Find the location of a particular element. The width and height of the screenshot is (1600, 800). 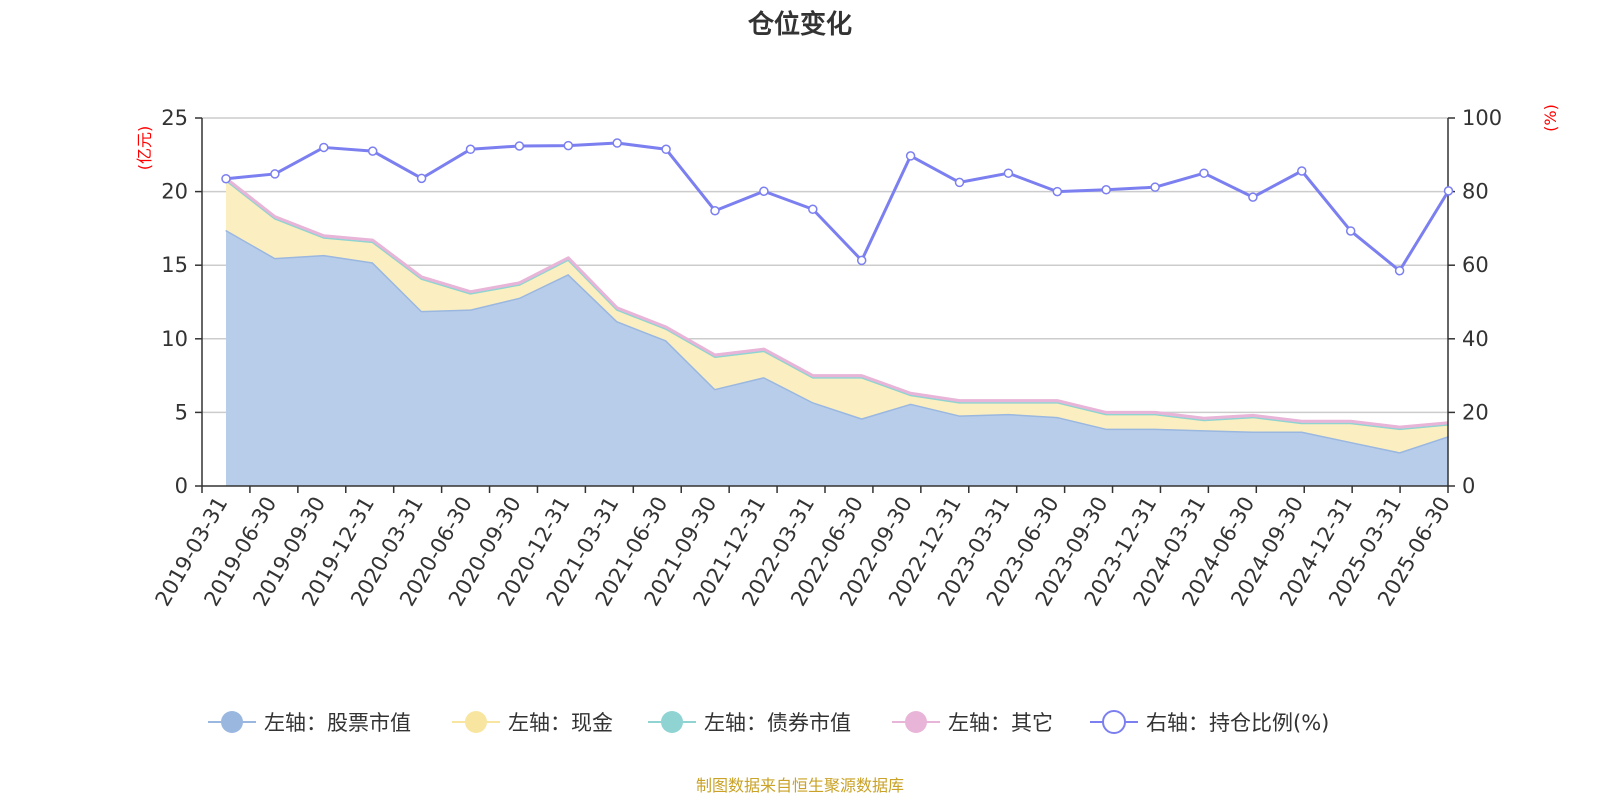

legend-label: 左轴：现金 is located at coordinates (560, 723).